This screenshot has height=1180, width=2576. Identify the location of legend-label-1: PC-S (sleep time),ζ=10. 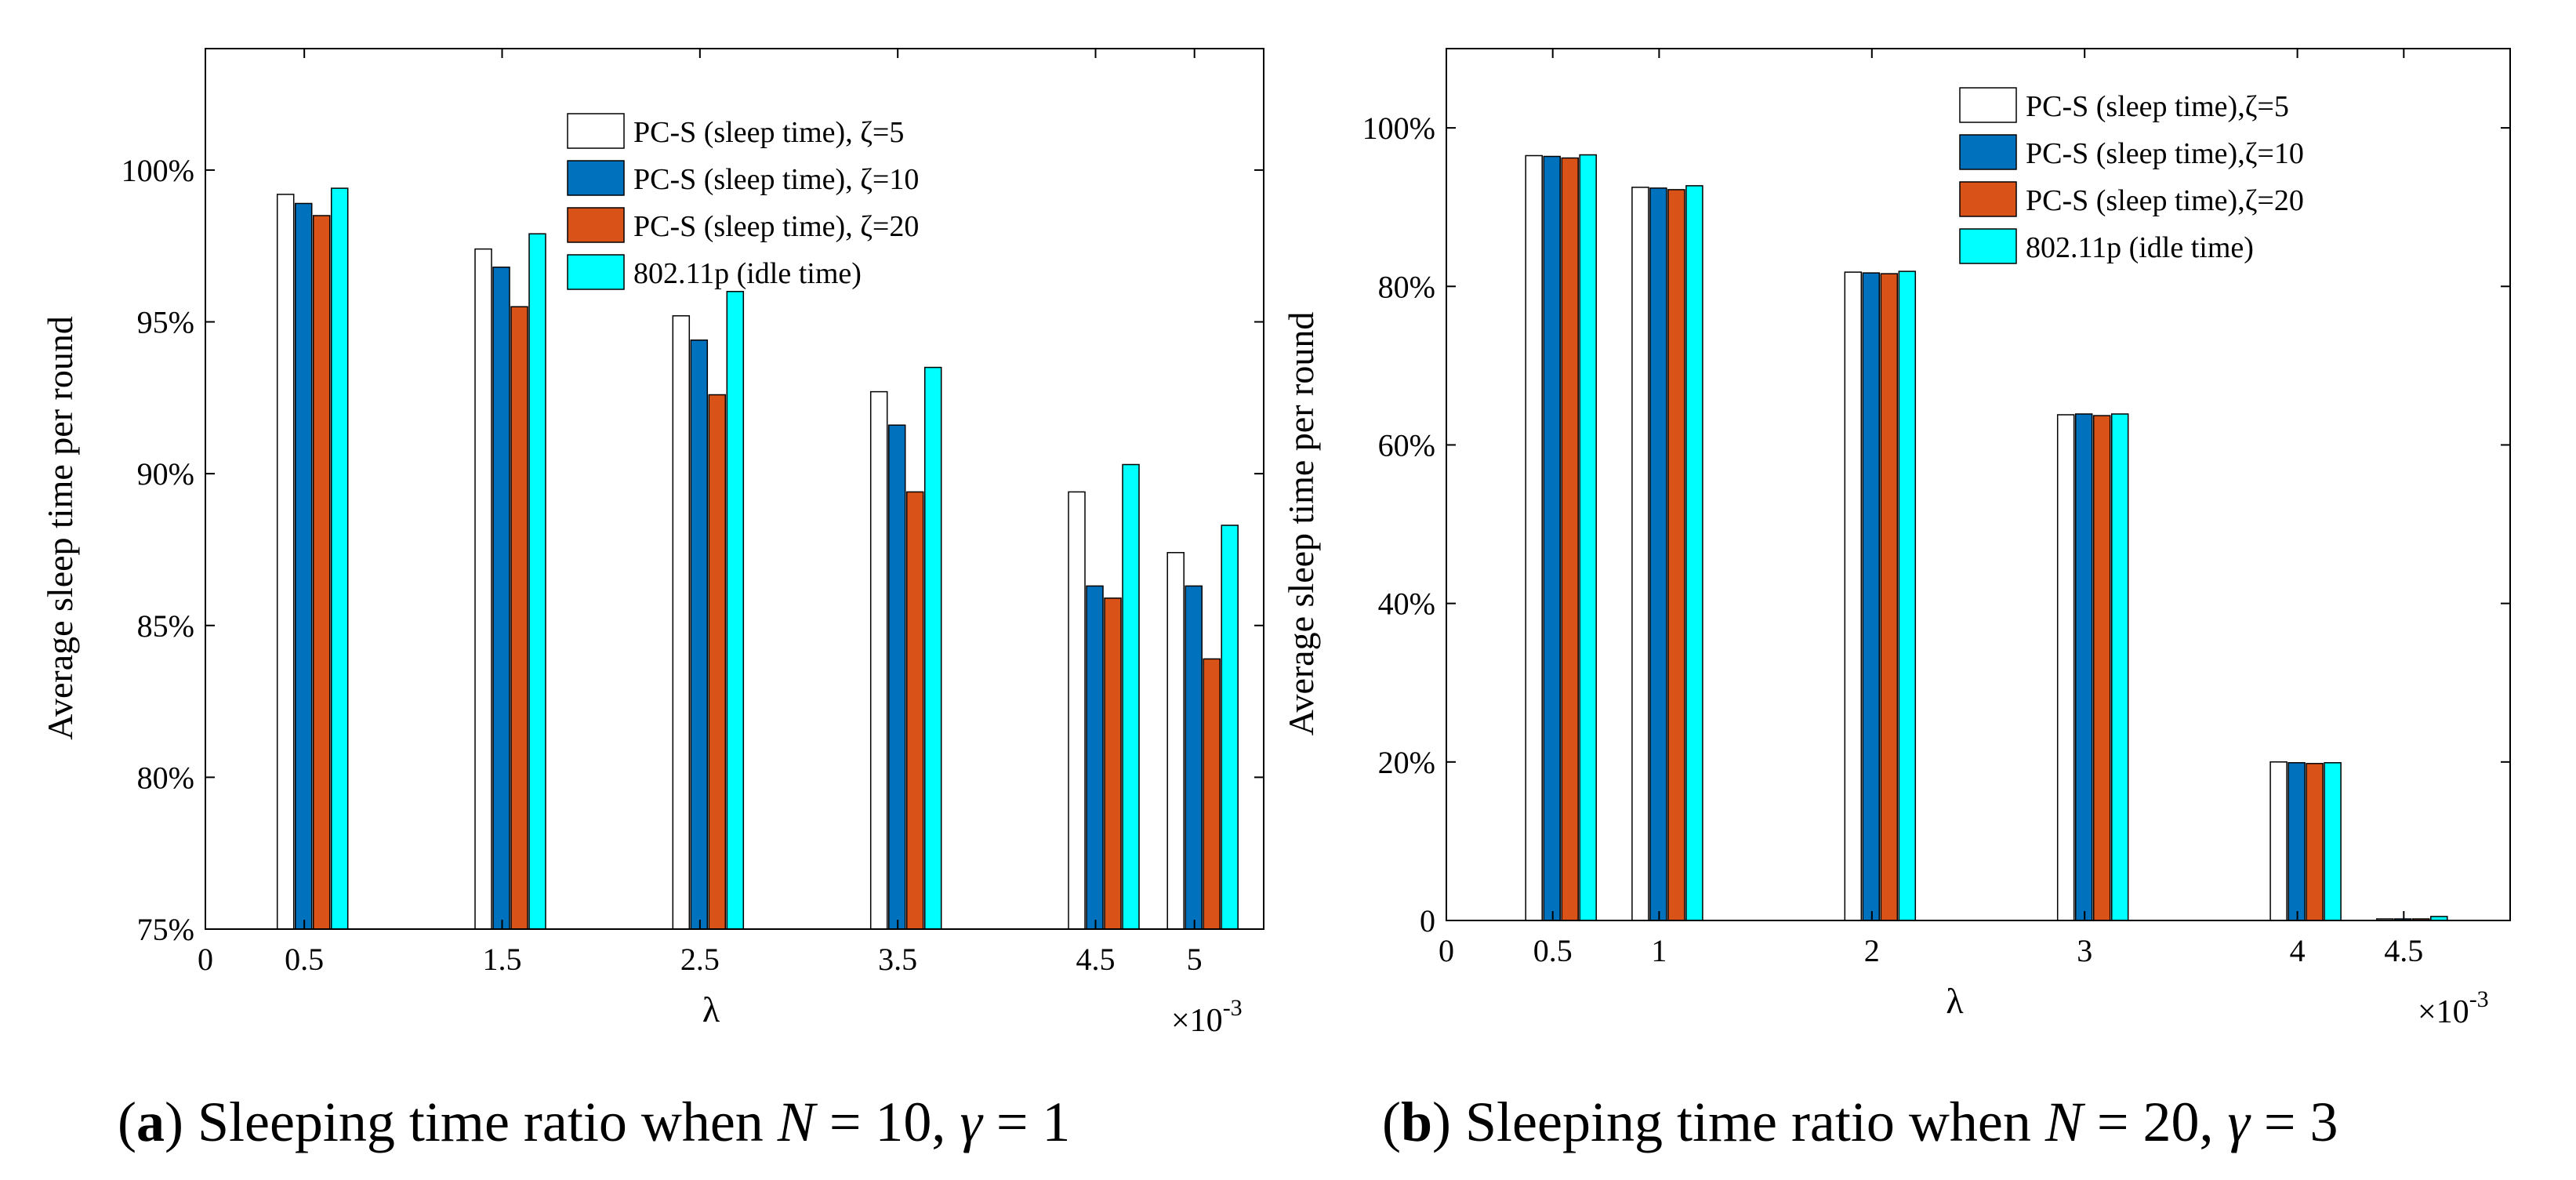
(2165, 153).